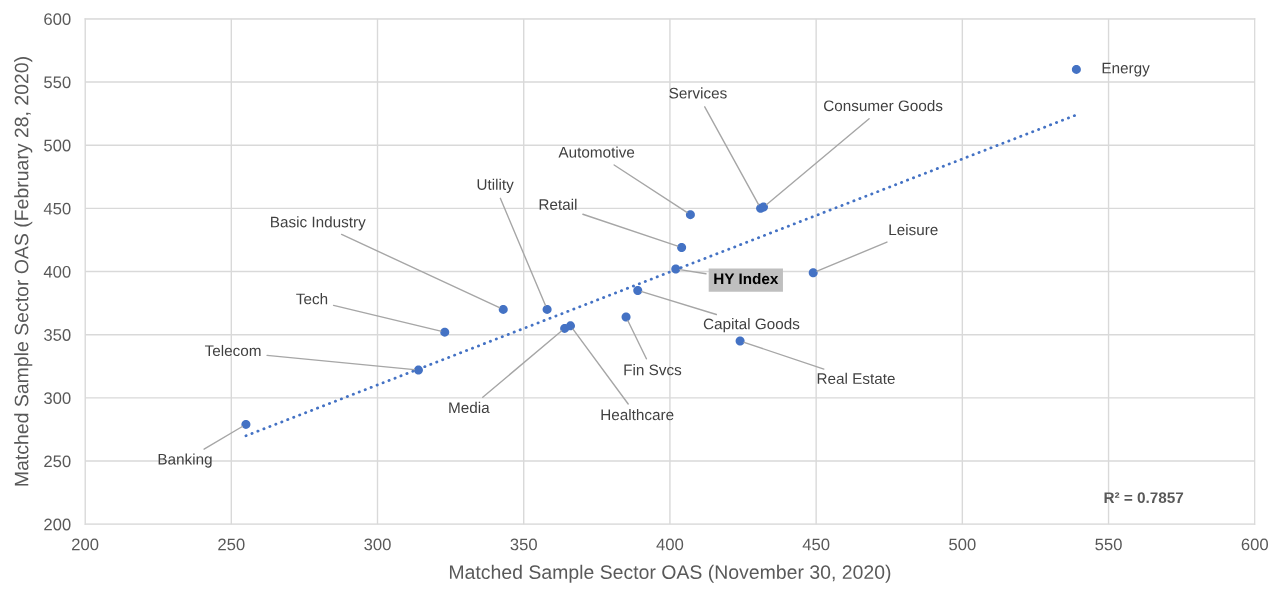 Image resolution: width=1270 pixels, height=589 pixels. I want to click on annotation: Tech, so click(312, 299).